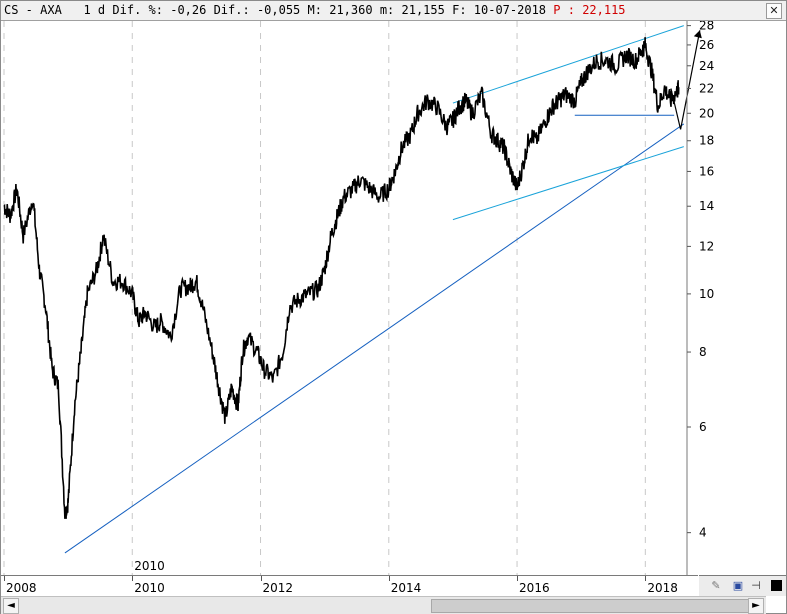 The width and height of the screenshot is (787, 614). What do you see at coordinates (776, 586) in the screenshot?
I see `black-square-icon` at bounding box center [776, 586].